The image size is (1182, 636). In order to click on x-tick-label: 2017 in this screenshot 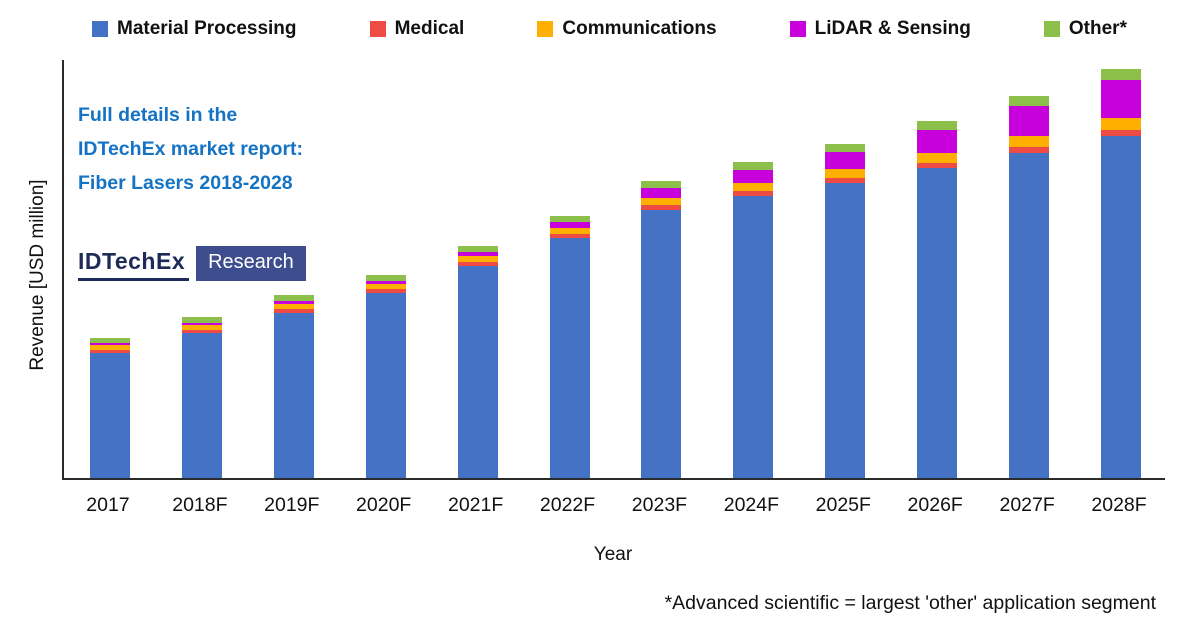, I will do `click(108, 505)`.